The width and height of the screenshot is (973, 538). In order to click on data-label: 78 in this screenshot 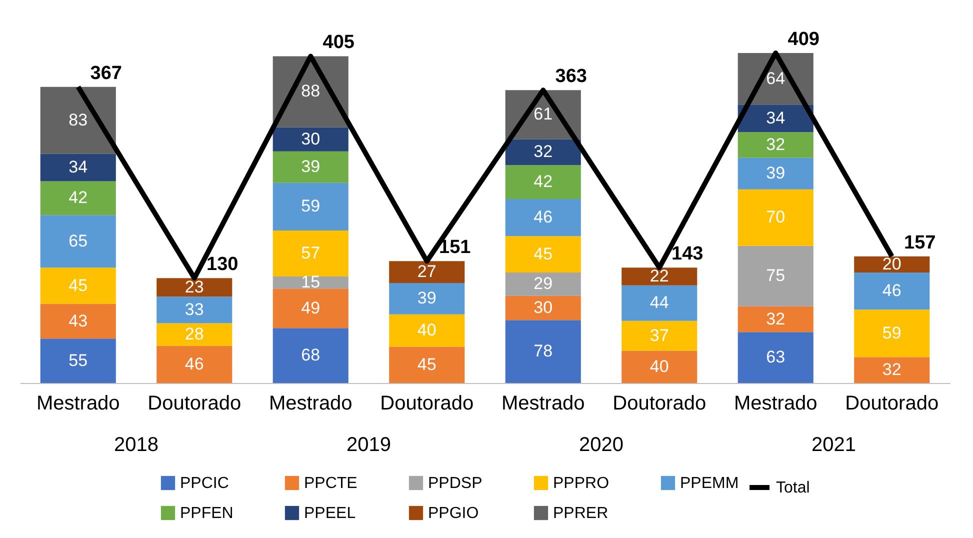, I will do `click(543, 351)`.